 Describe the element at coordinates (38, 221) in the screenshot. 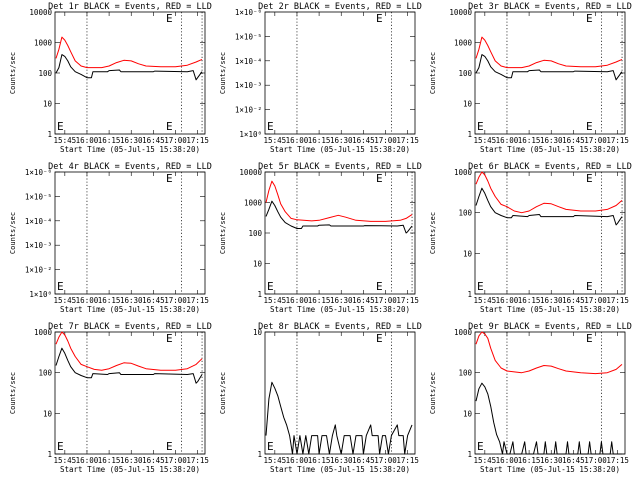

I see `y-tick-label: 1×10⁻⁴` at that location.